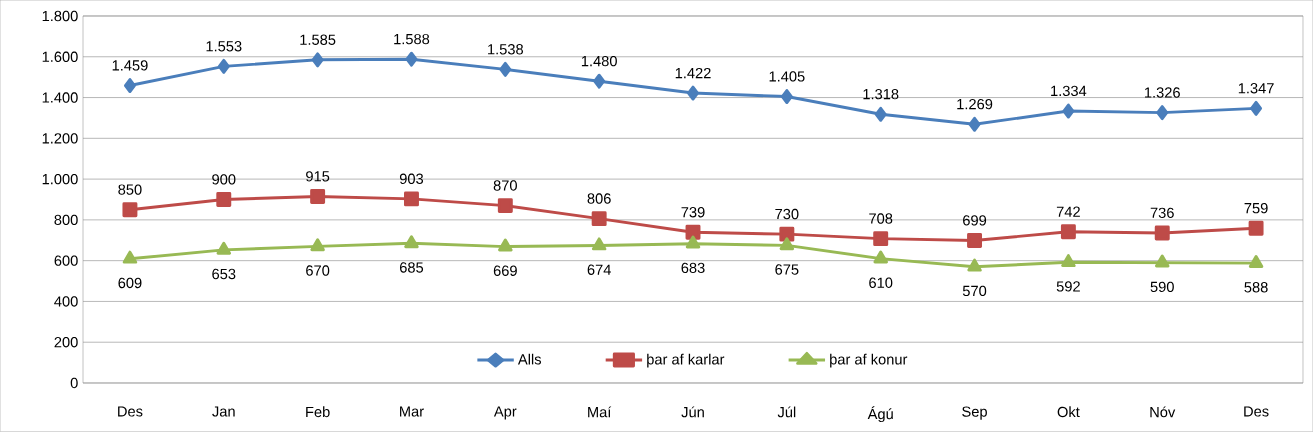  Describe the element at coordinates (1162, 287) in the screenshot. I see `data-label: 590` at that location.